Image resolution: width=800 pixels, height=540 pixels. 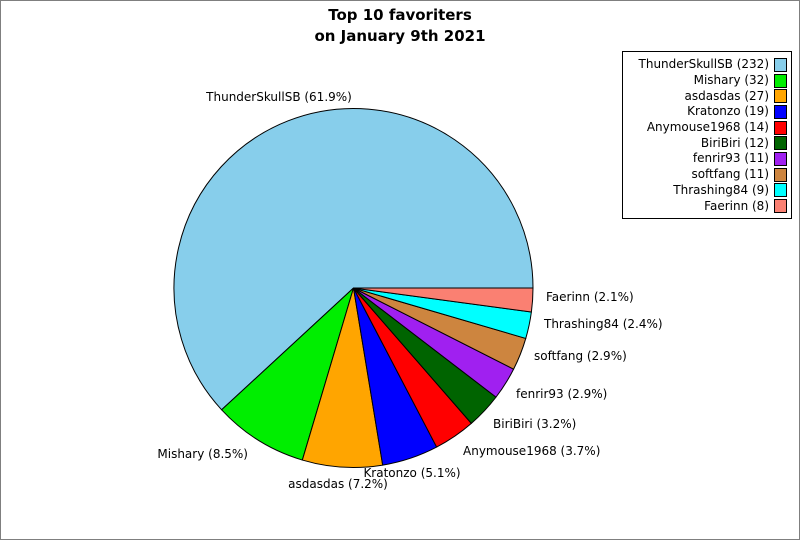 I want to click on legend-label: Kratonzo (19), so click(x=728, y=111).